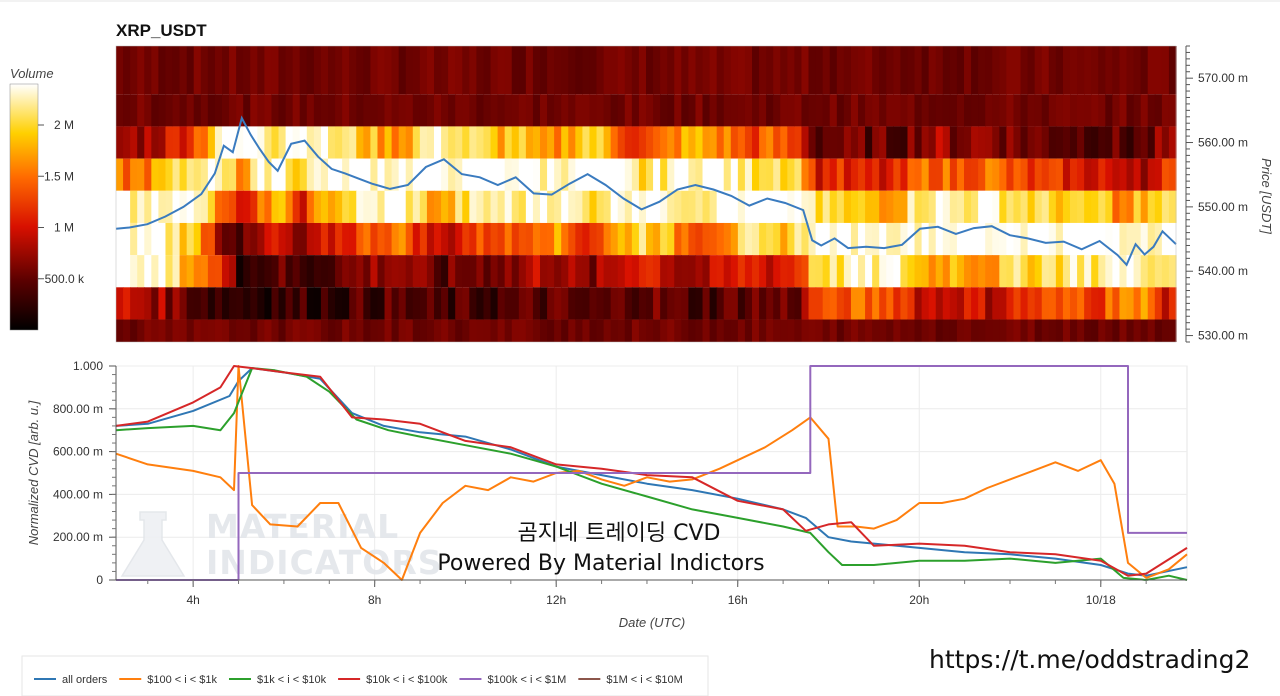 The height and width of the screenshot is (696, 1280). Describe the element at coordinates (1101, 600) in the screenshot. I see `x-tick-label: 10/18` at that location.